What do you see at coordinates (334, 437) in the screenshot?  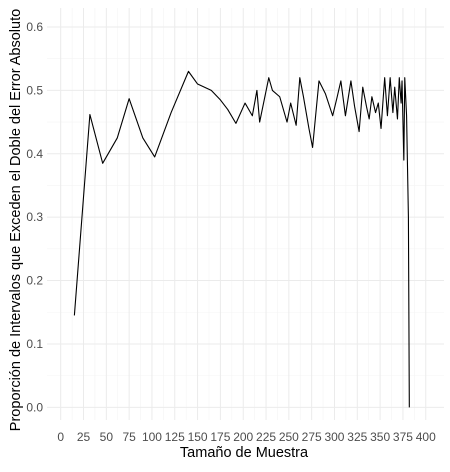 I see `x-tick-label: 300` at bounding box center [334, 437].